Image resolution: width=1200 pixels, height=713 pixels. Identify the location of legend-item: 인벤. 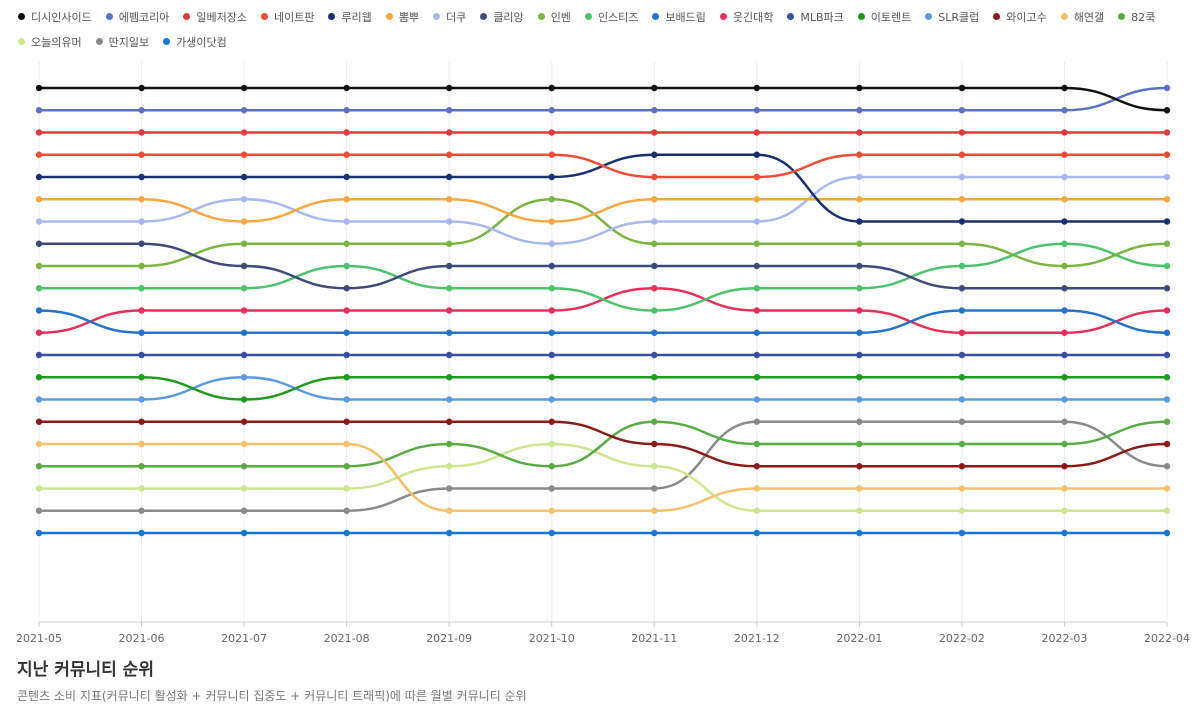
(554, 16).